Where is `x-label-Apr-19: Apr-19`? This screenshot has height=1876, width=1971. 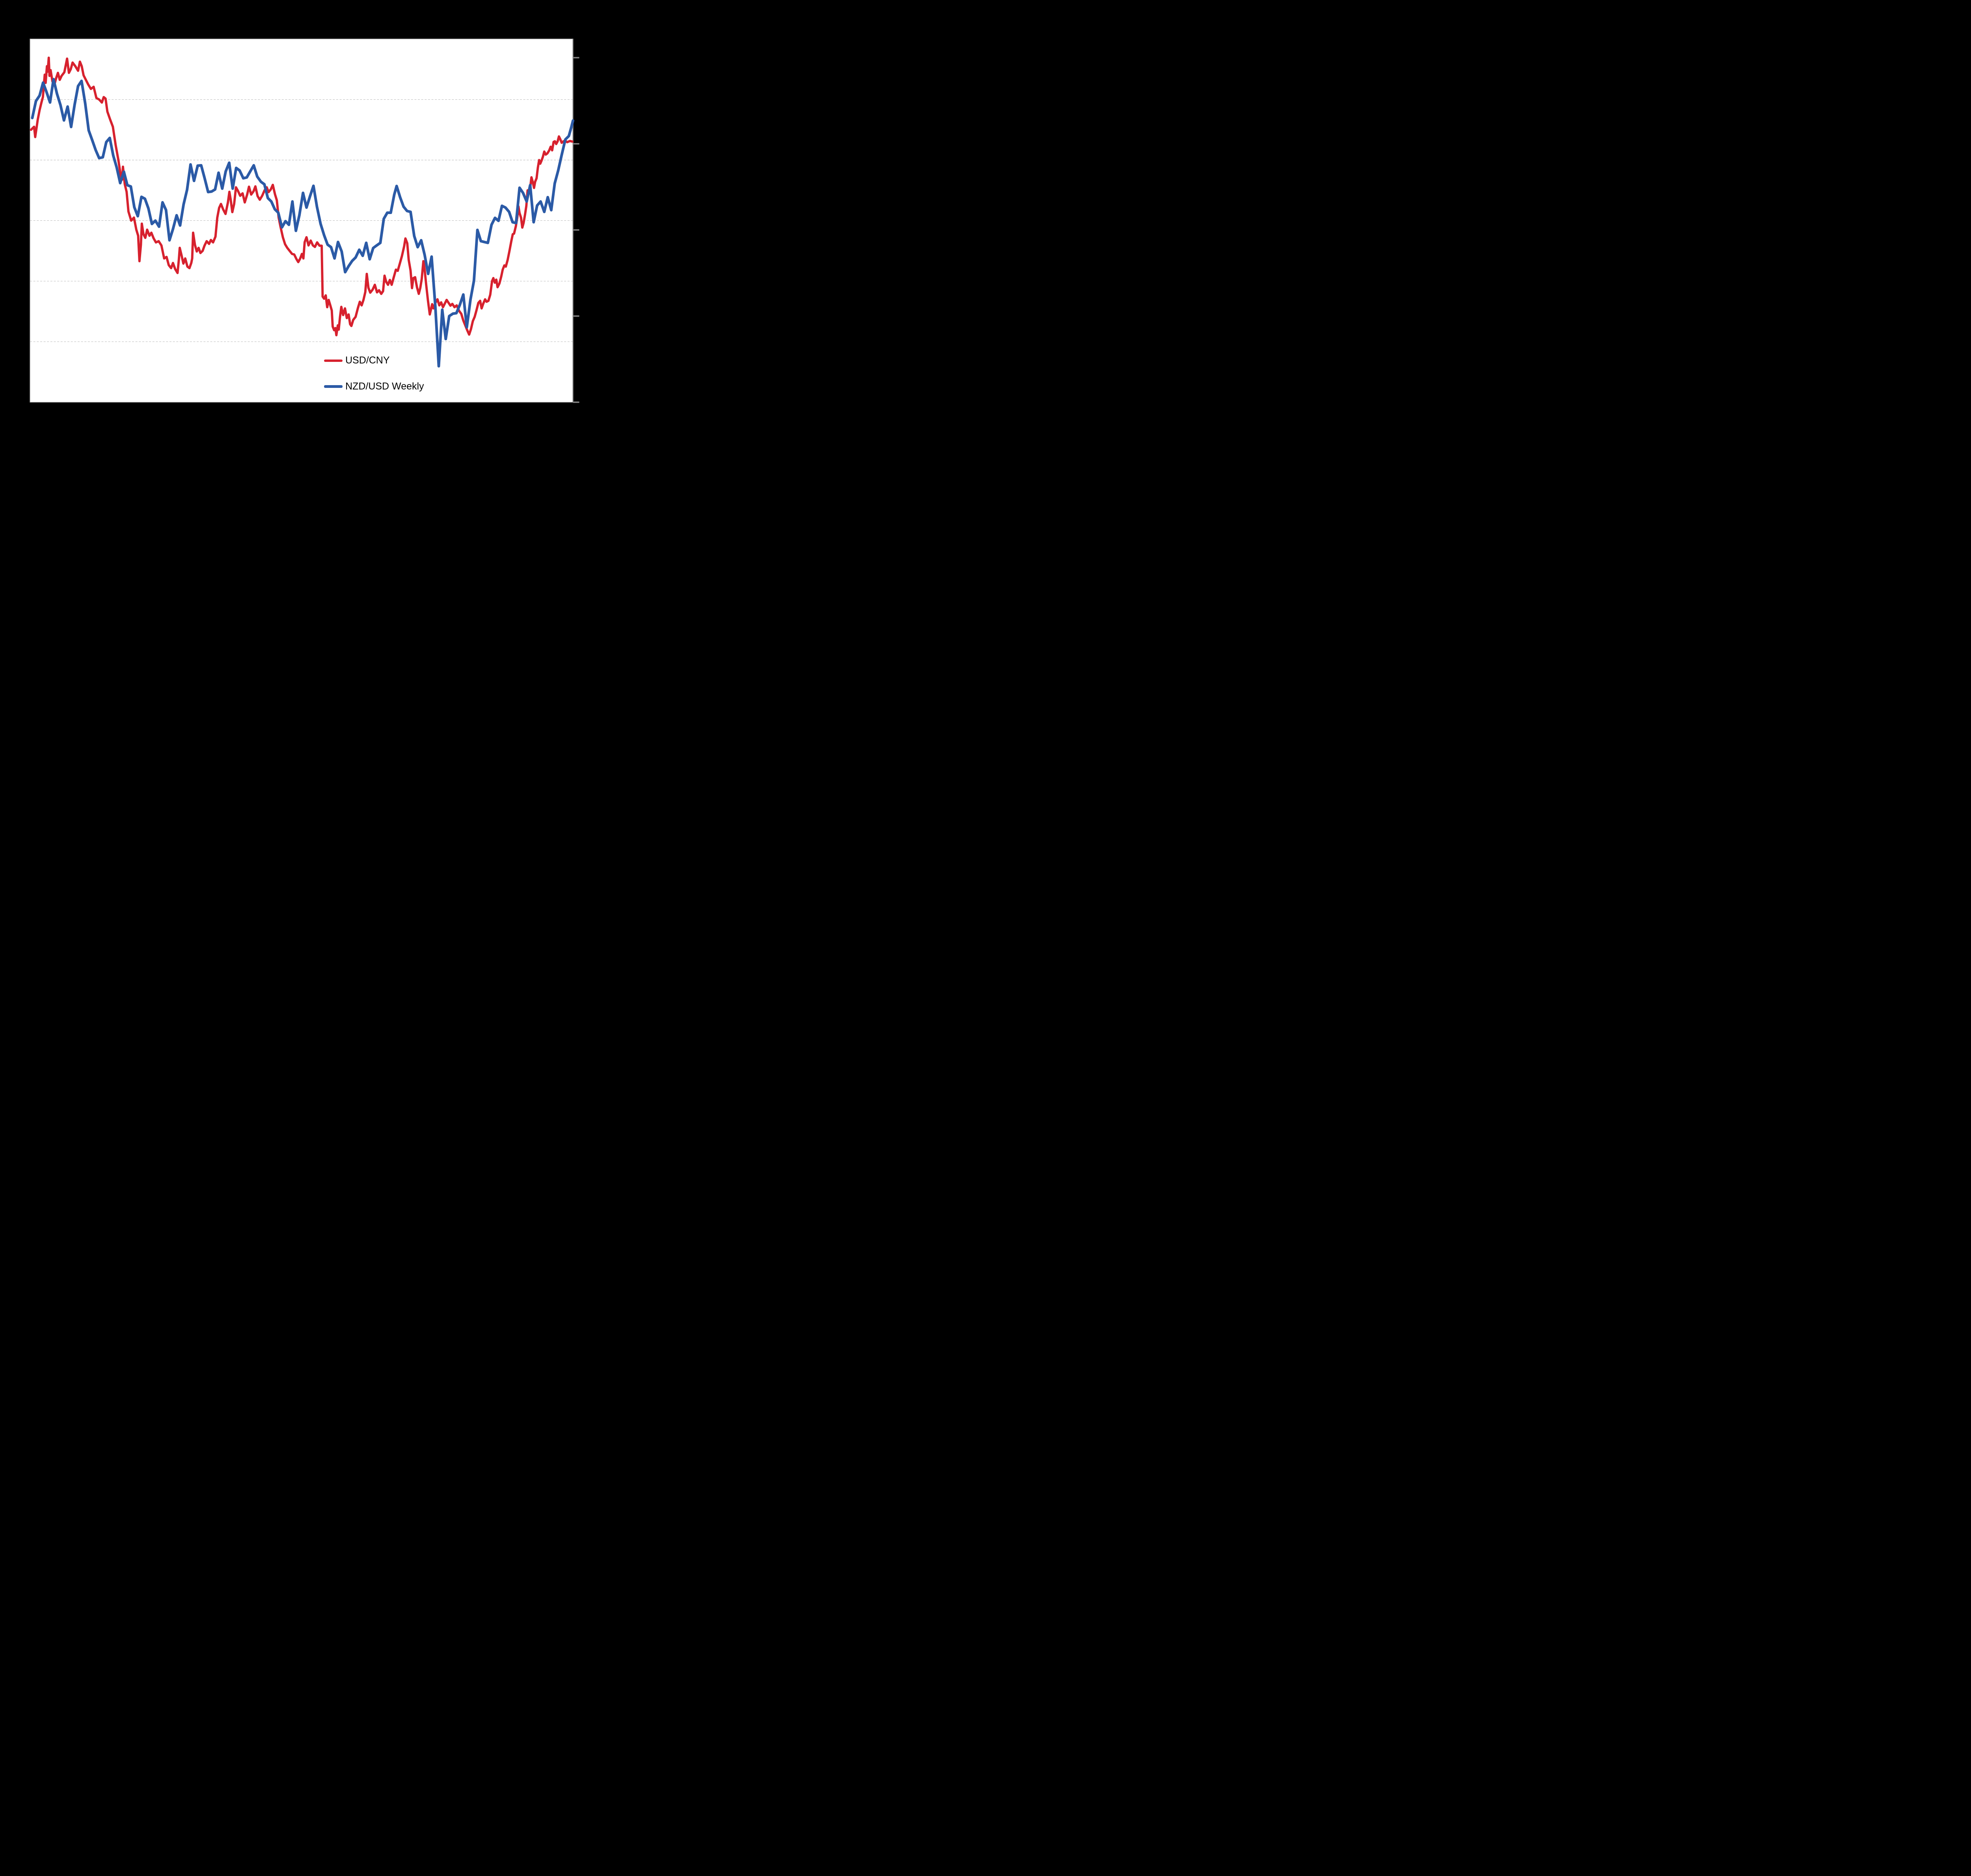 x-label-Apr-19: Apr-19 is located at coordinates (259, 416).